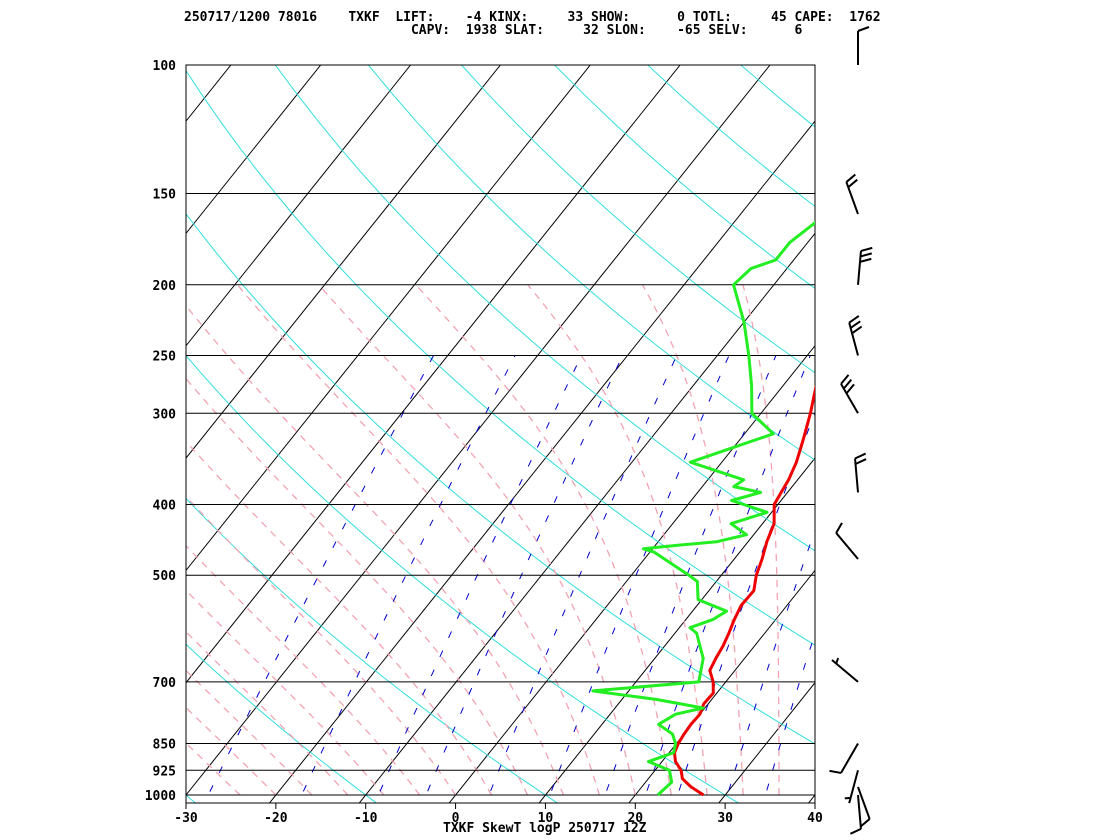  I want to click on temperature-tick-label: 0, so click(456, 818).